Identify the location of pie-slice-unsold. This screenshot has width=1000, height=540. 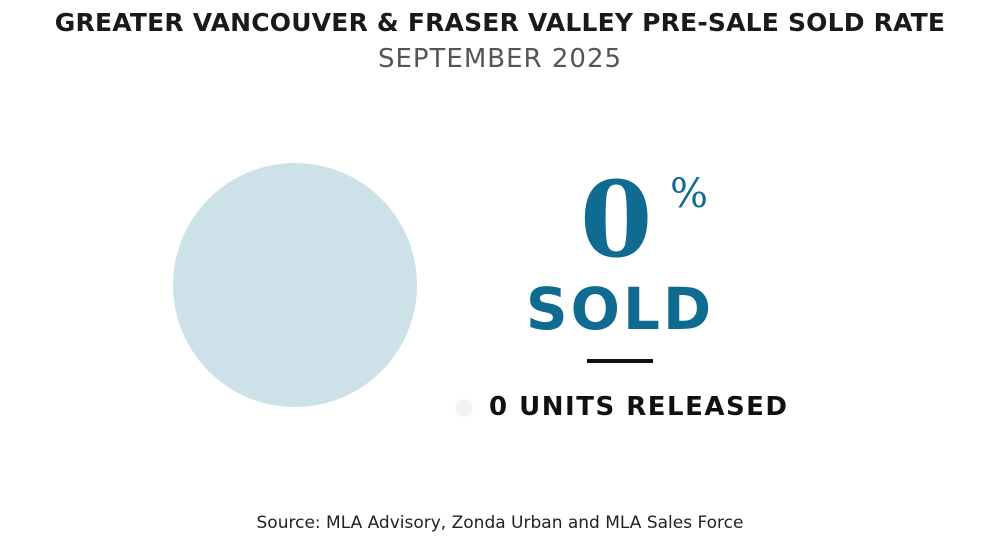
(295, 285).